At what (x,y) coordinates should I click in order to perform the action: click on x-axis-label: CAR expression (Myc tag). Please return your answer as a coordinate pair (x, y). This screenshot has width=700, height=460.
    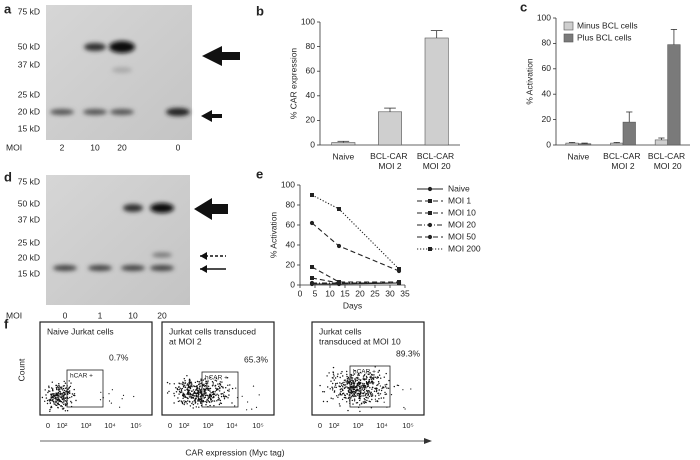
    Looking at the image, I should click on (234, 452).